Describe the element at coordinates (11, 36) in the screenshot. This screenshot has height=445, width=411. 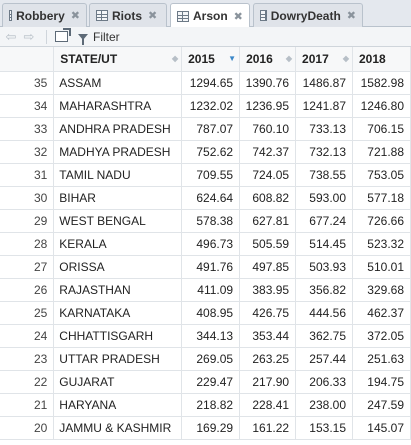
I see `back-arrow-icon: ⇦` at that location.